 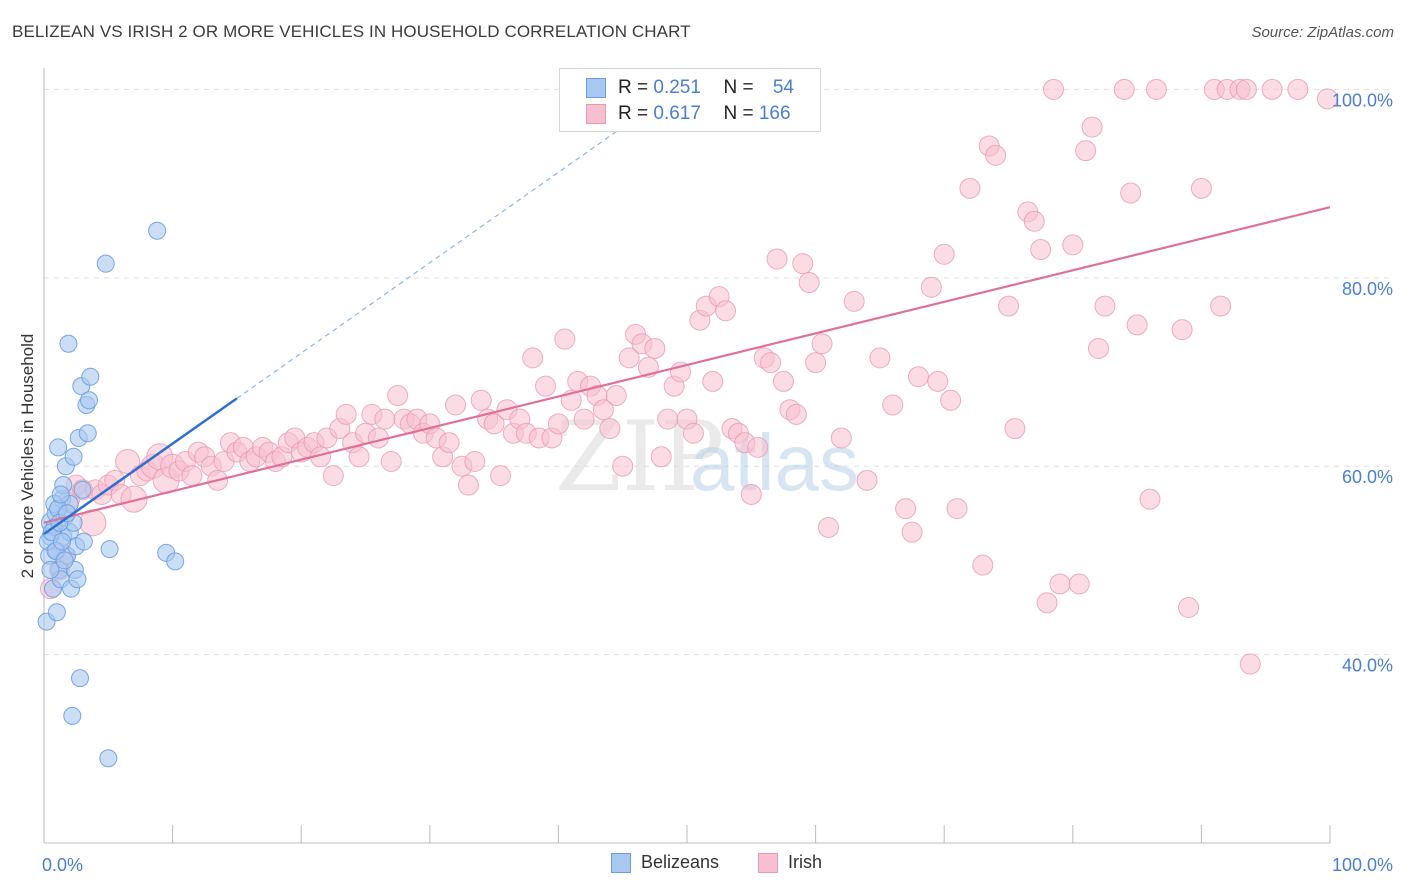 What do you see at coordinates (790, 862) in the screenshot?
I see `legend-item-irish: Irish` at bounding box center [790, 862].